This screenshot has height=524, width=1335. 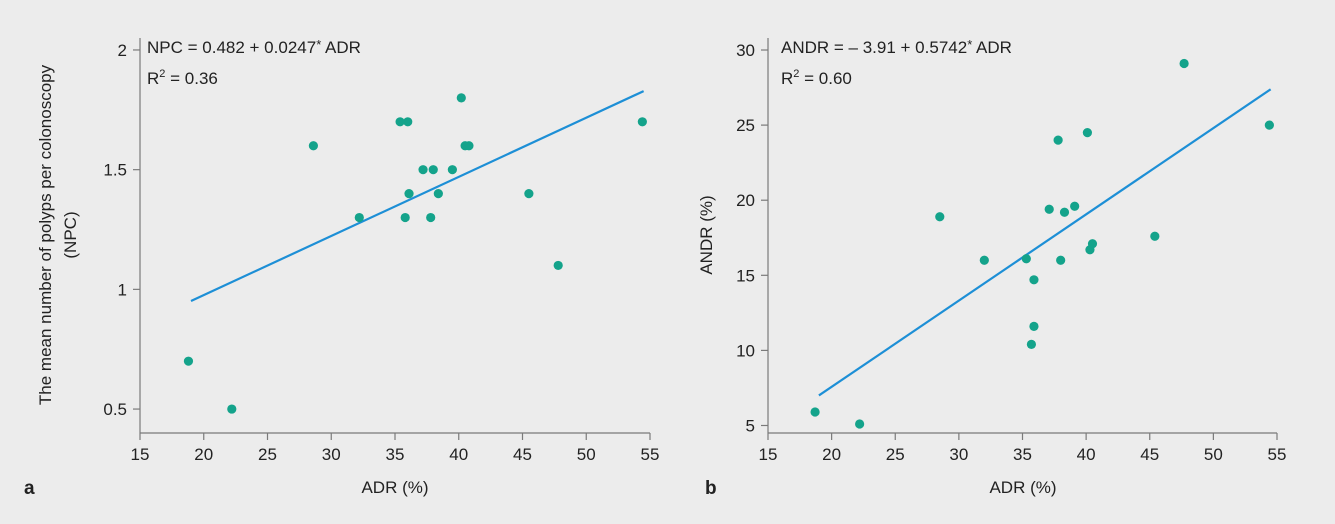 I want to click on panel-b-y-tick-label: 20, so click(x=745, y=200).